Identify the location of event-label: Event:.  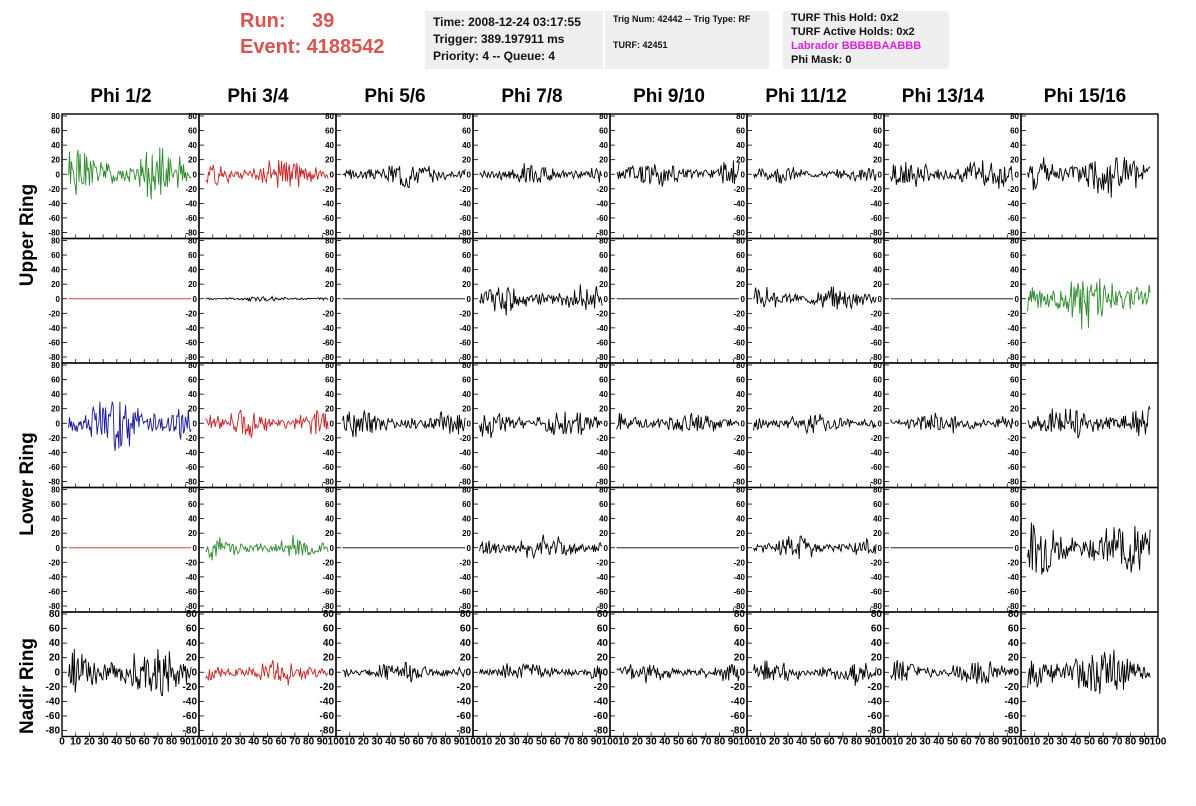
(271, 47).